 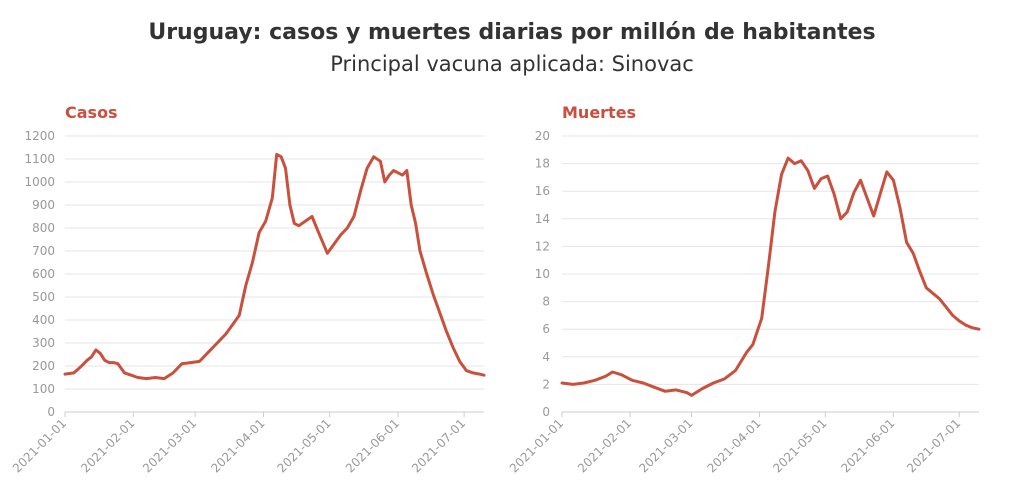 I want to click on panel-title: Muertes, so click(x=599, y=112).